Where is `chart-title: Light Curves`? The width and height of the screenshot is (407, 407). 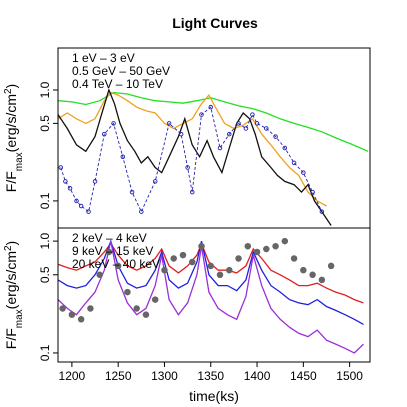 chart-title: Light Curves is located at coordinates (215, 23).